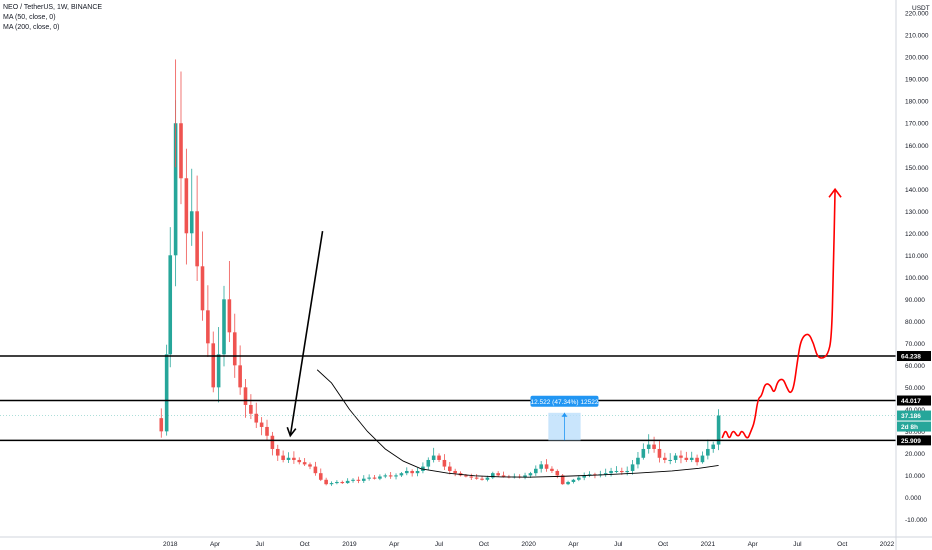 The image size is (932, 550). What do you see at coordinates (917, 102) in the screenshot?
I see `y-tick-label: 180.000` at bounding box center [917, 102].